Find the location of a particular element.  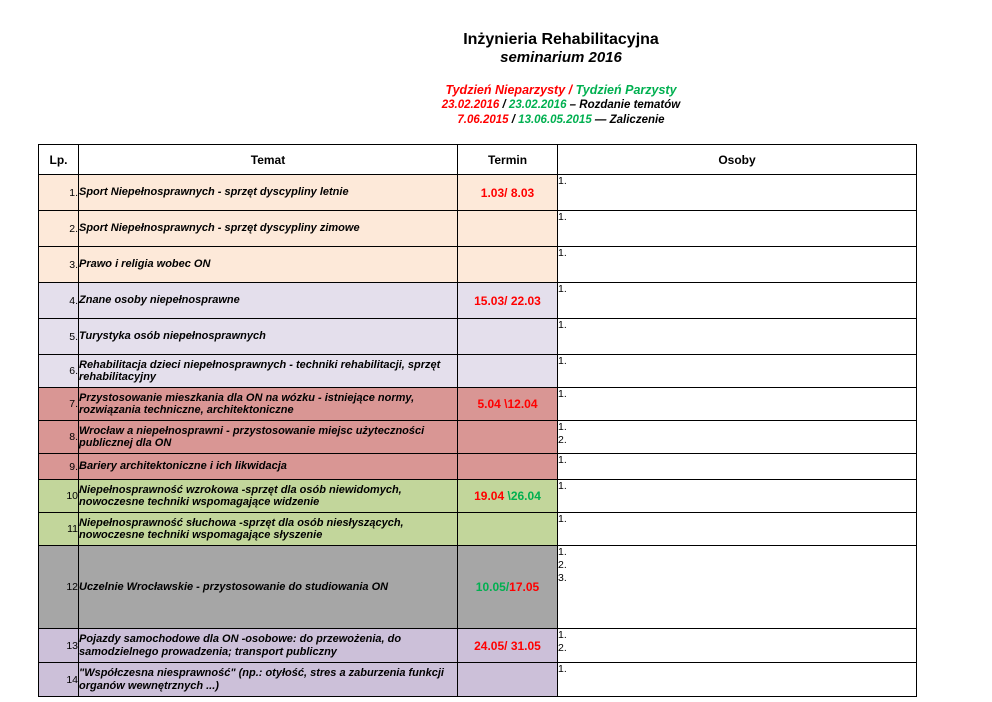

weeks-legend: Tydzień Nieparzysty / Tydzień Parzysty is located at coordinates (561, 90).